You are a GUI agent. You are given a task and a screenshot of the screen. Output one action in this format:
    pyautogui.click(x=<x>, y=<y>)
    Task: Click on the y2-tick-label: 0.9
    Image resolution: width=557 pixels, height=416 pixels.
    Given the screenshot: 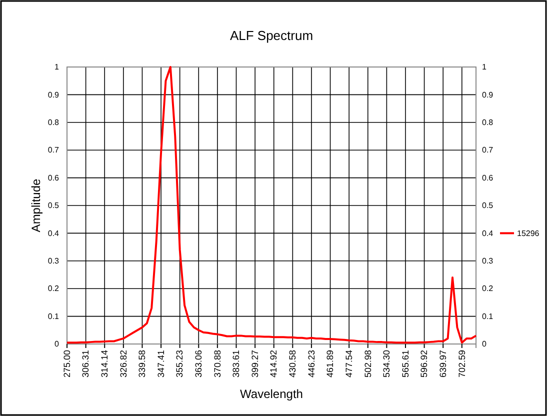 What is the action you would take?
    pyautogui.click(x=488, y=95)
    